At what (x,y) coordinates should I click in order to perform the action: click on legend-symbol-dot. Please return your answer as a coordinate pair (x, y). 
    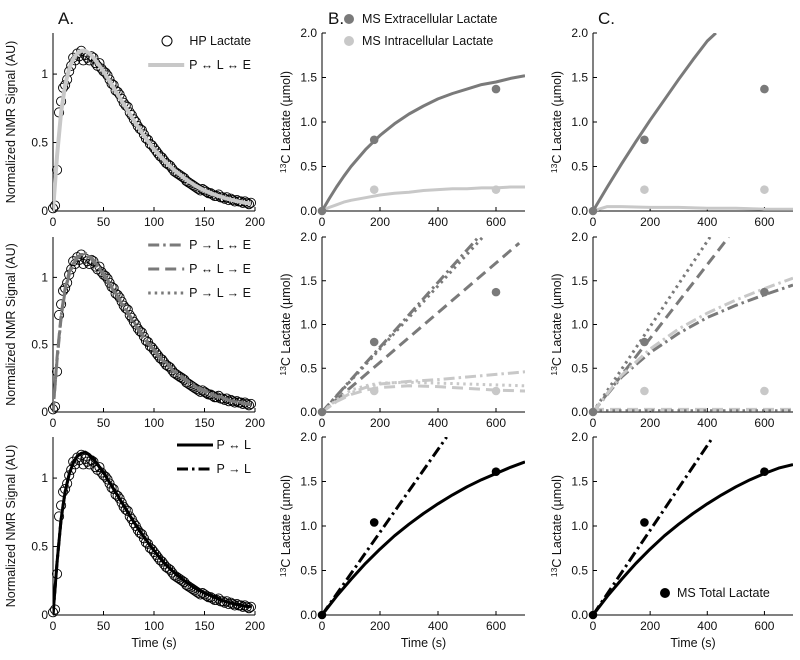
    Looking at the image, I should click on (665, 593).